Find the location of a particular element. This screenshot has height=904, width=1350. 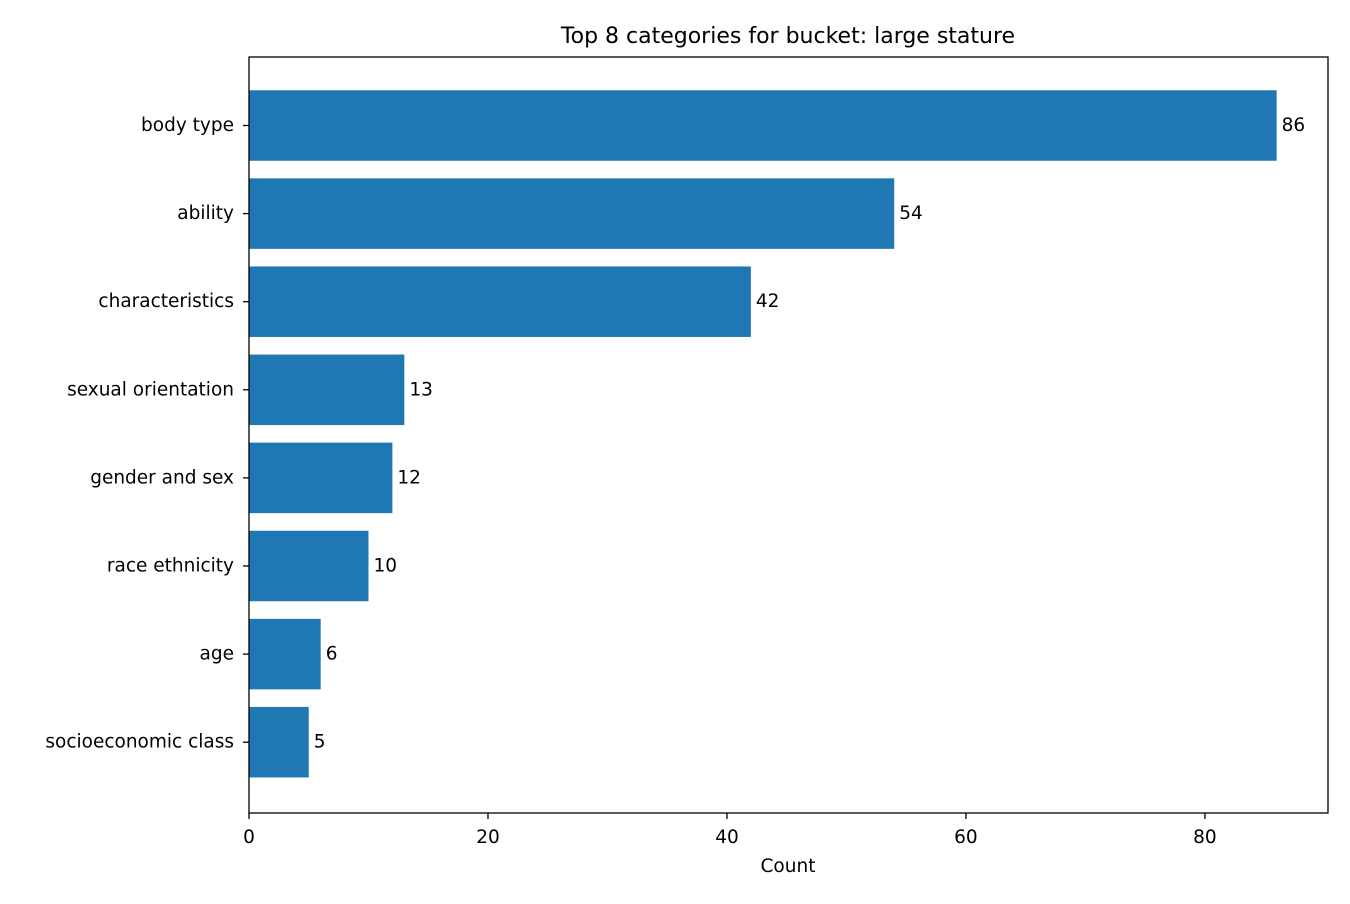

data-label: 10 is located at coordinates (385, 566).